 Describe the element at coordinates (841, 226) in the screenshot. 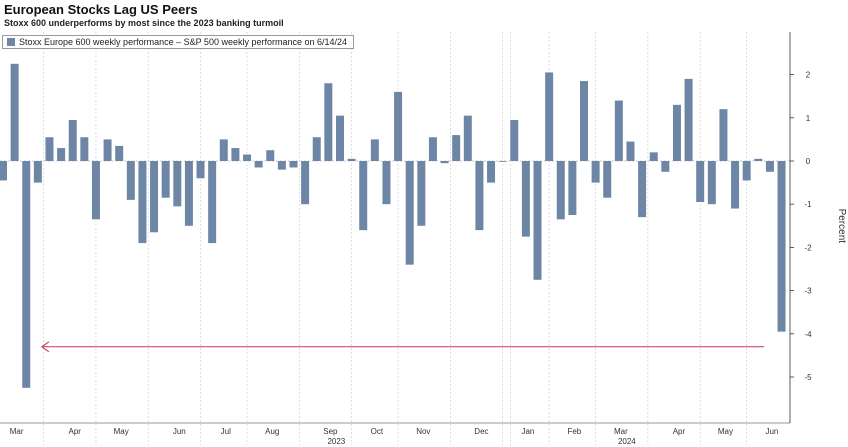

I see `y-axis-label: Percent` at that location.